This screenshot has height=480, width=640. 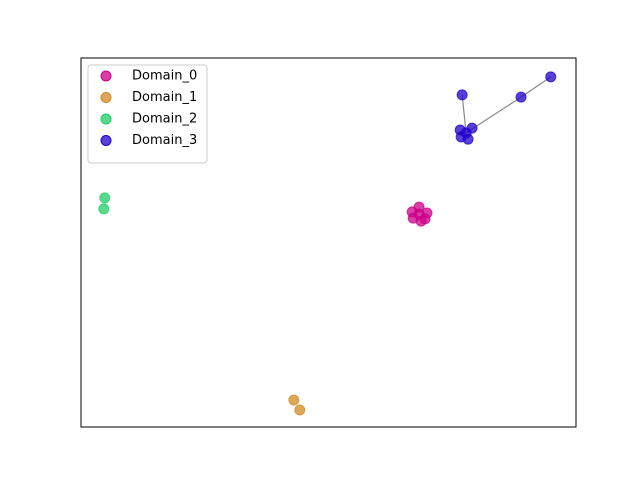 I want to click on legend: Domain_0 Domain_1 Domain_2 Domain_3, so click(x=147, y=114).